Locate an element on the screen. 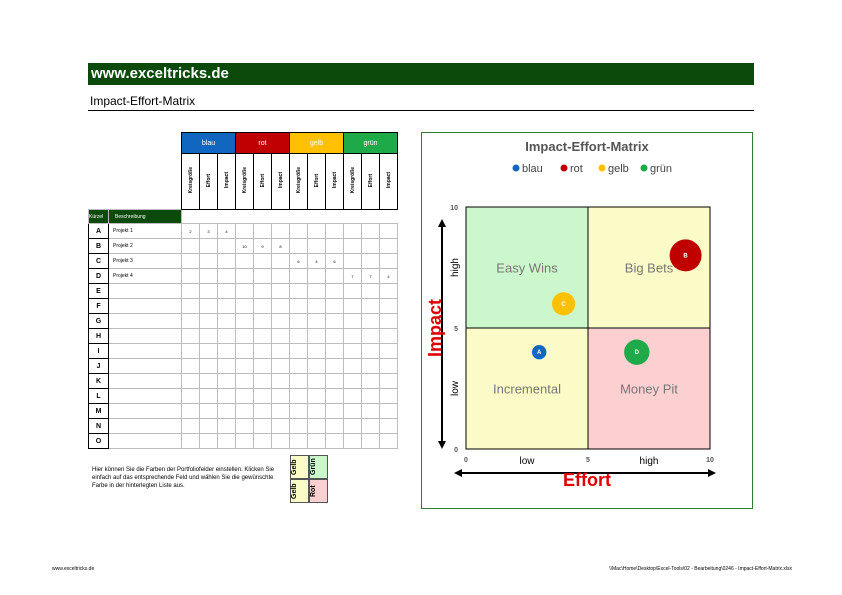  palette-cell-top-right: Grün is located at coordinates (318, 467).